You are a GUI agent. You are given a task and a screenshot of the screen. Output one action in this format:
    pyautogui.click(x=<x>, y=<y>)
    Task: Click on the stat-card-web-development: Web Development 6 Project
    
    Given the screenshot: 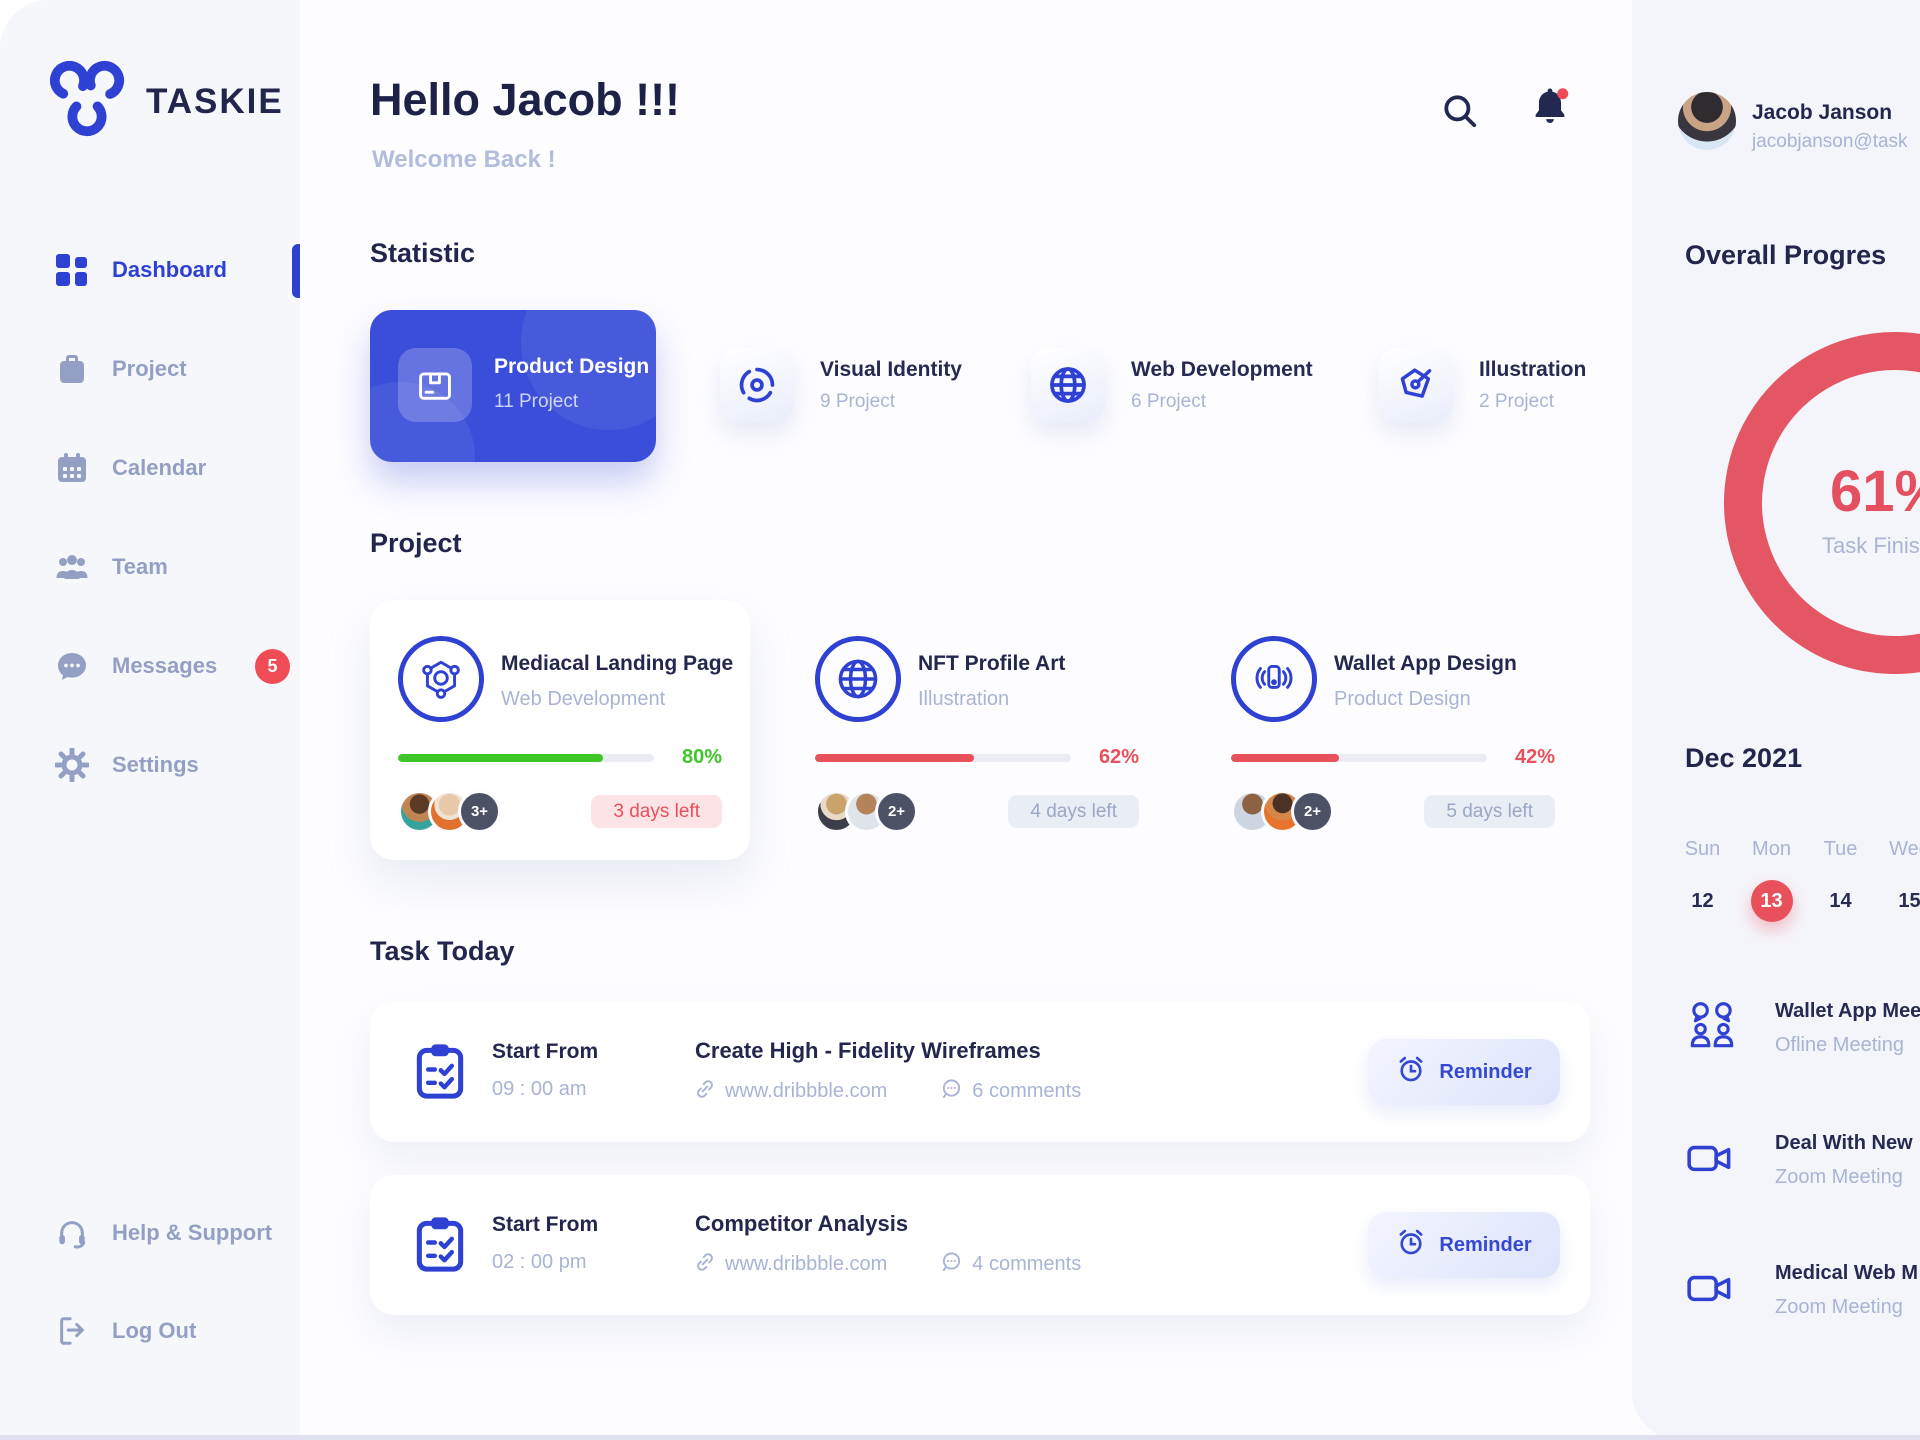 What is the action you would take?
    pyautogui.click(x=1172, y=385)
    